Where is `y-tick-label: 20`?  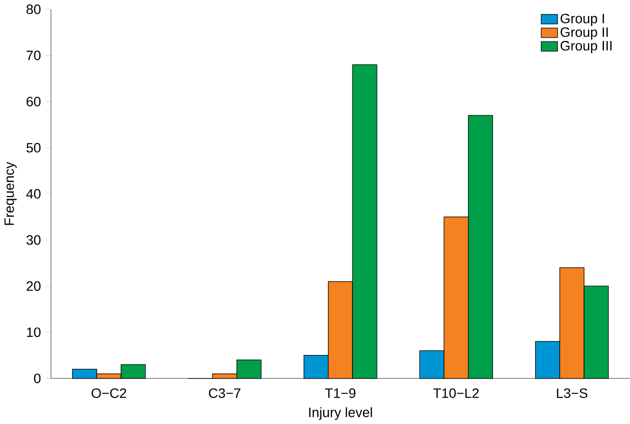 y-tick-label: 20 is located at coordinates (33, 286).